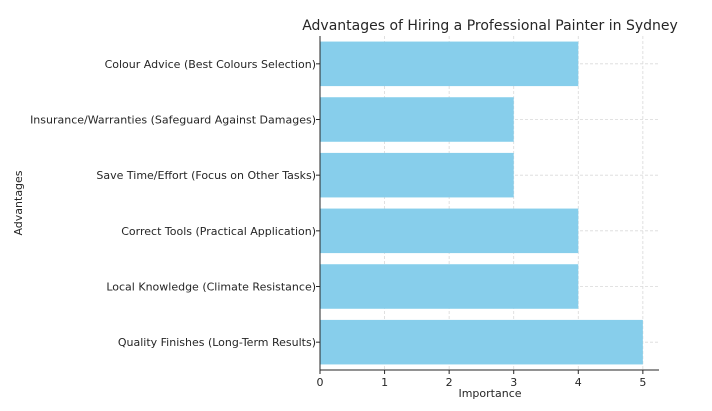 Image resolution: width=712 pixels, height=411 pixels. Describe the element at coordinates (206, 175) in the screenshot. I see `y-tick-label: Save Time/Effort (Focus on Other Tasks)` at that location.